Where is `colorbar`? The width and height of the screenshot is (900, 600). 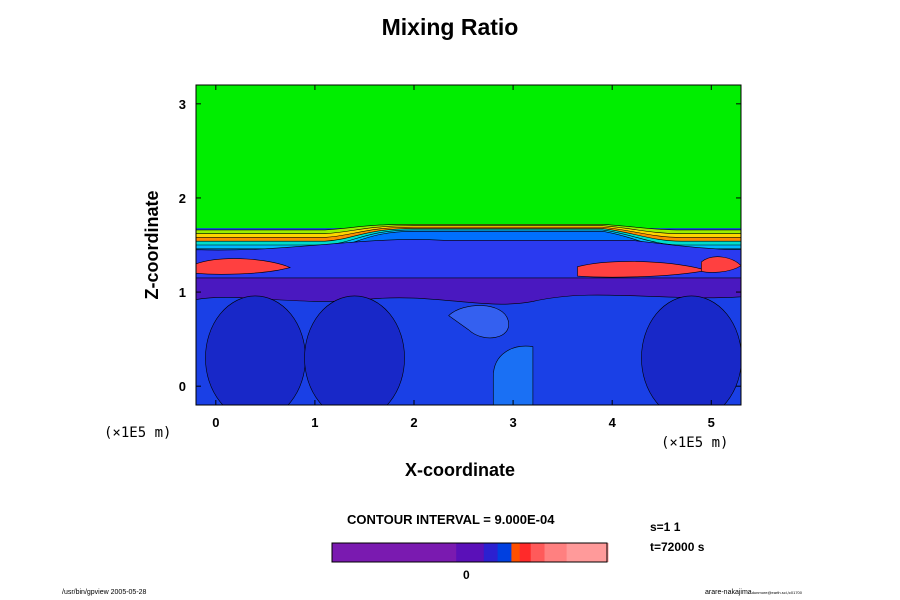 colorbar is located at coordinates (470, 552).